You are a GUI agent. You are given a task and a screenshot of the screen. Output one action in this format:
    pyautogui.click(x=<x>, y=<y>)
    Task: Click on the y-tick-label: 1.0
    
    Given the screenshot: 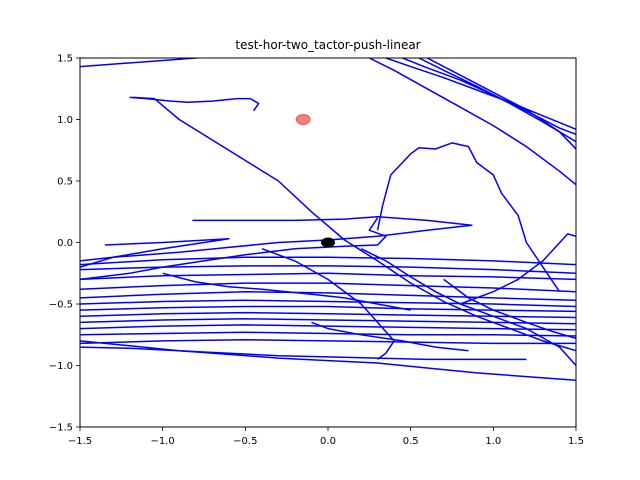 What is the action you would take?
    pyautogui.click(x=65, y=120)
    